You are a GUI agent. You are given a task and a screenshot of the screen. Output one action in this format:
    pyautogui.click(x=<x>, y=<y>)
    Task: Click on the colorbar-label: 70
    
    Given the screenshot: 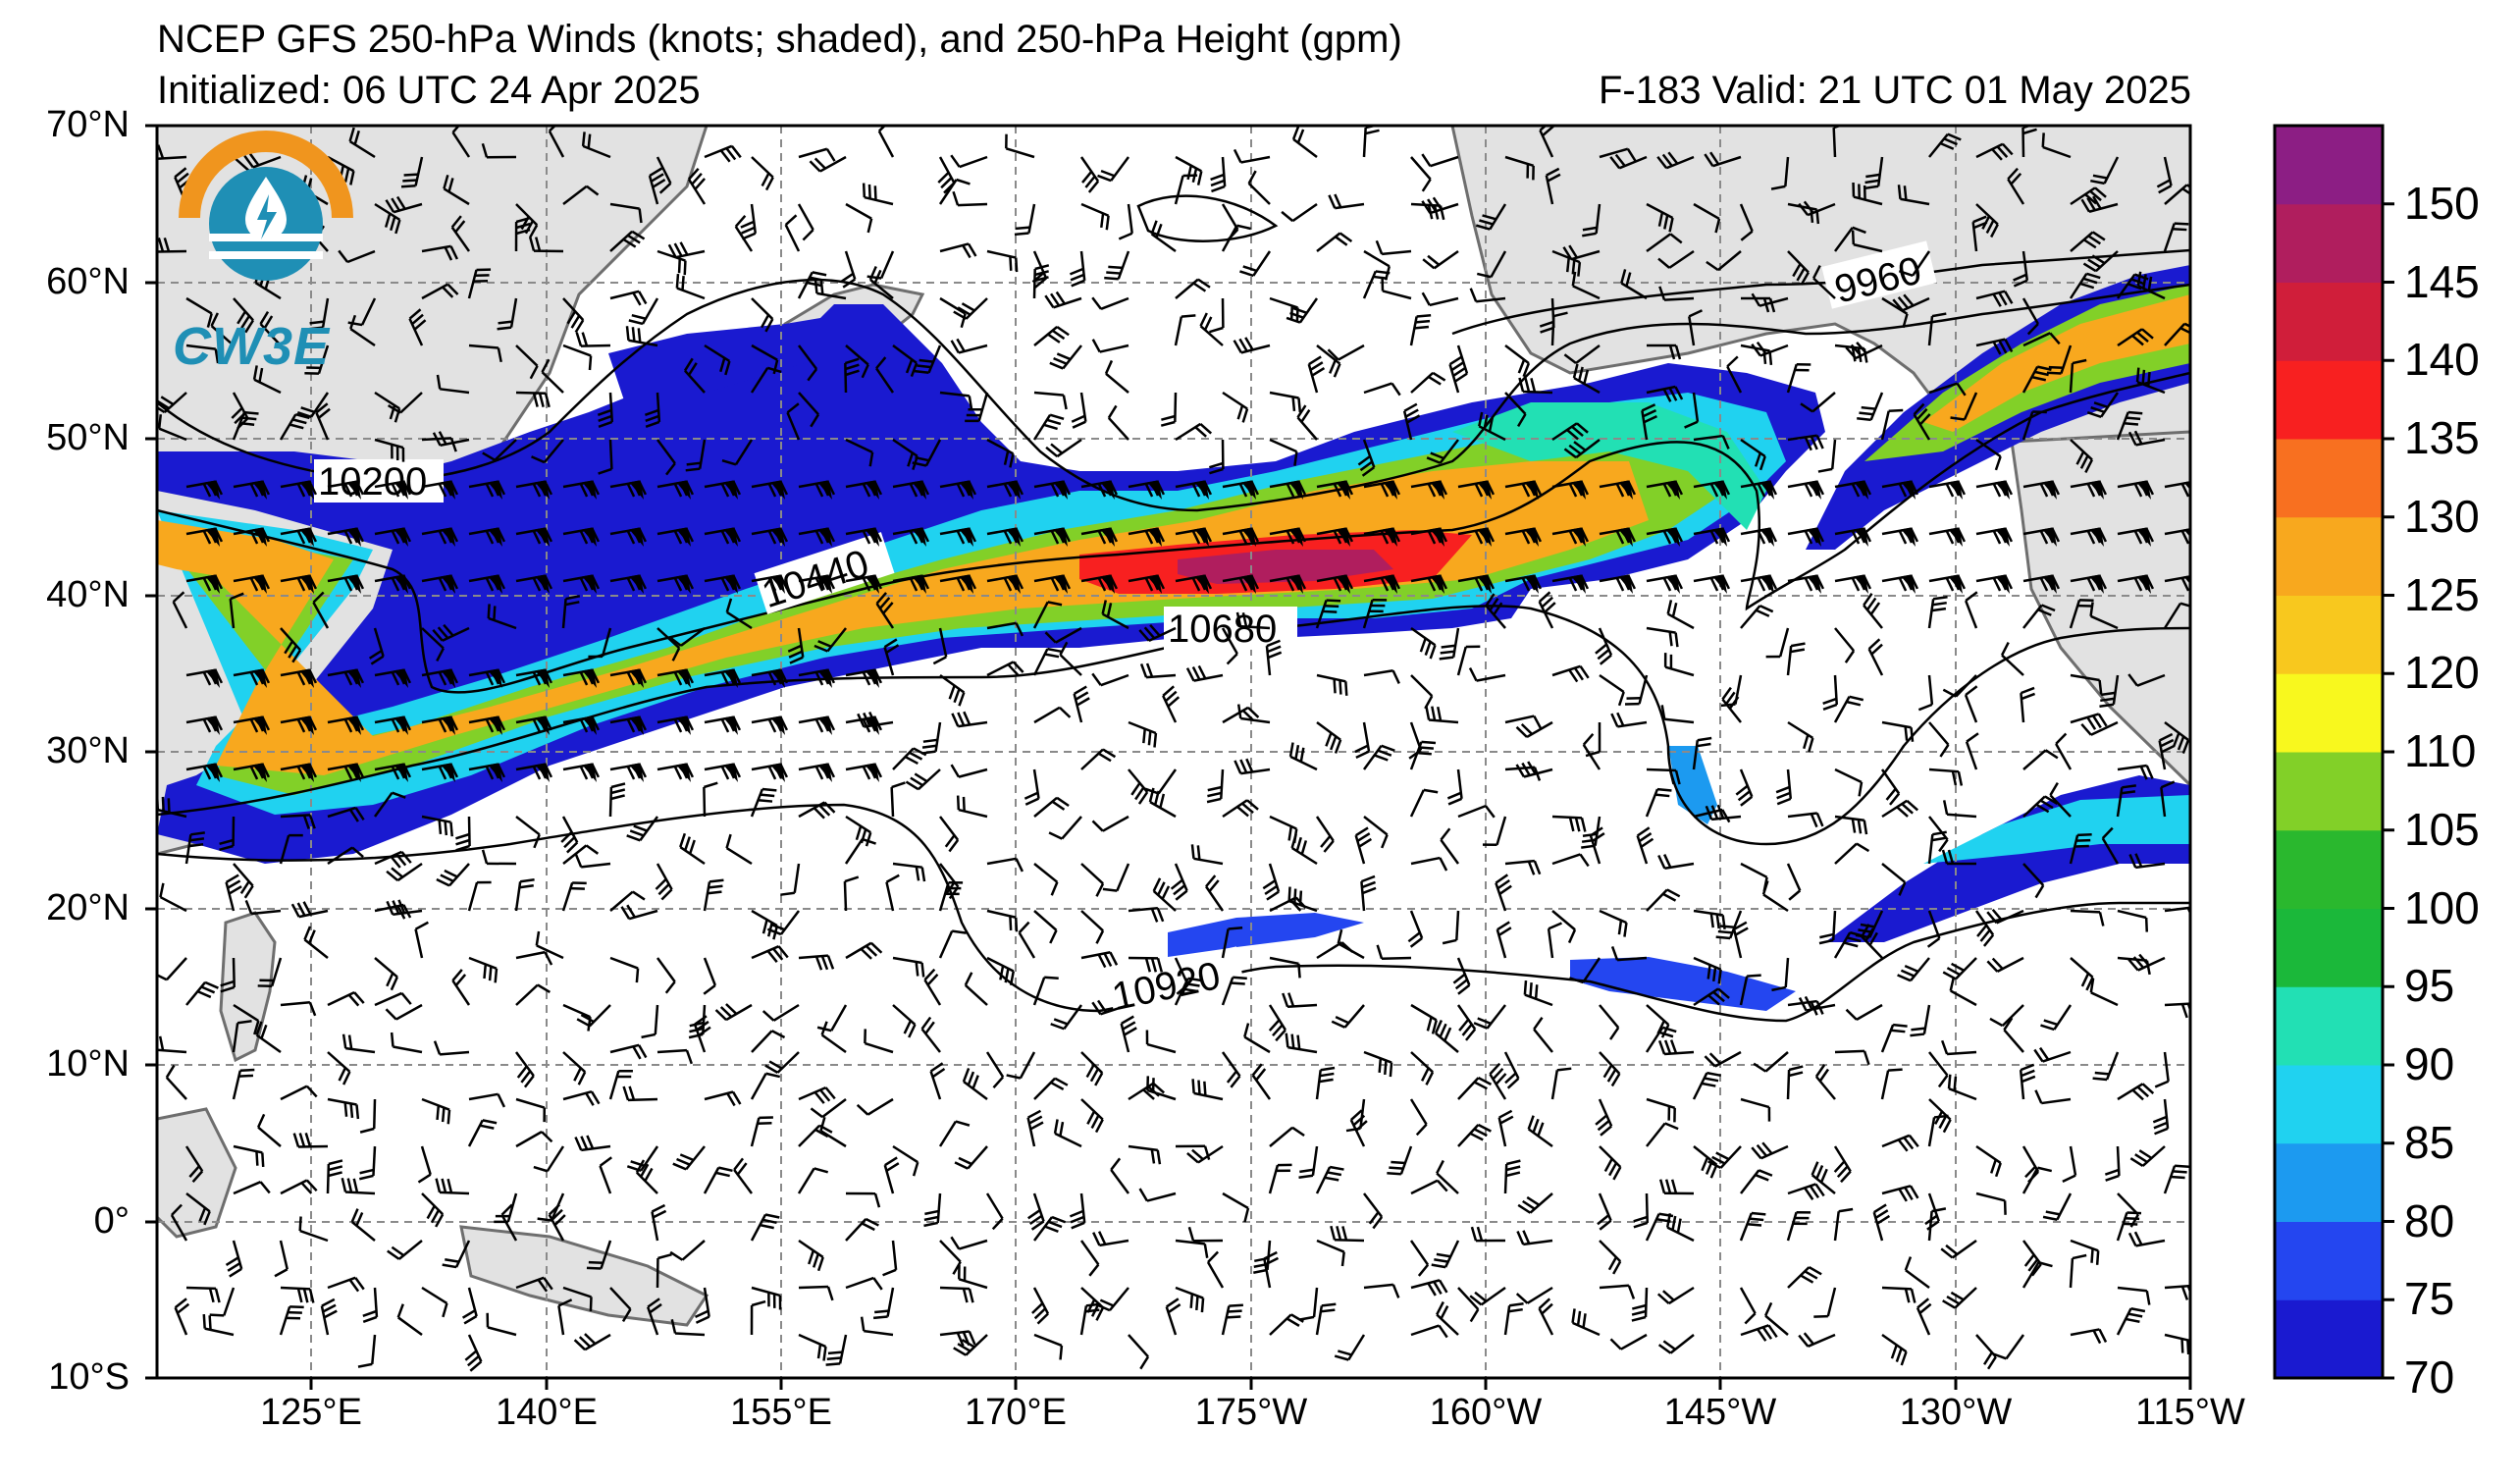 What is the action you would take?
    pyautogui.click(x=2429, y=1377)
    